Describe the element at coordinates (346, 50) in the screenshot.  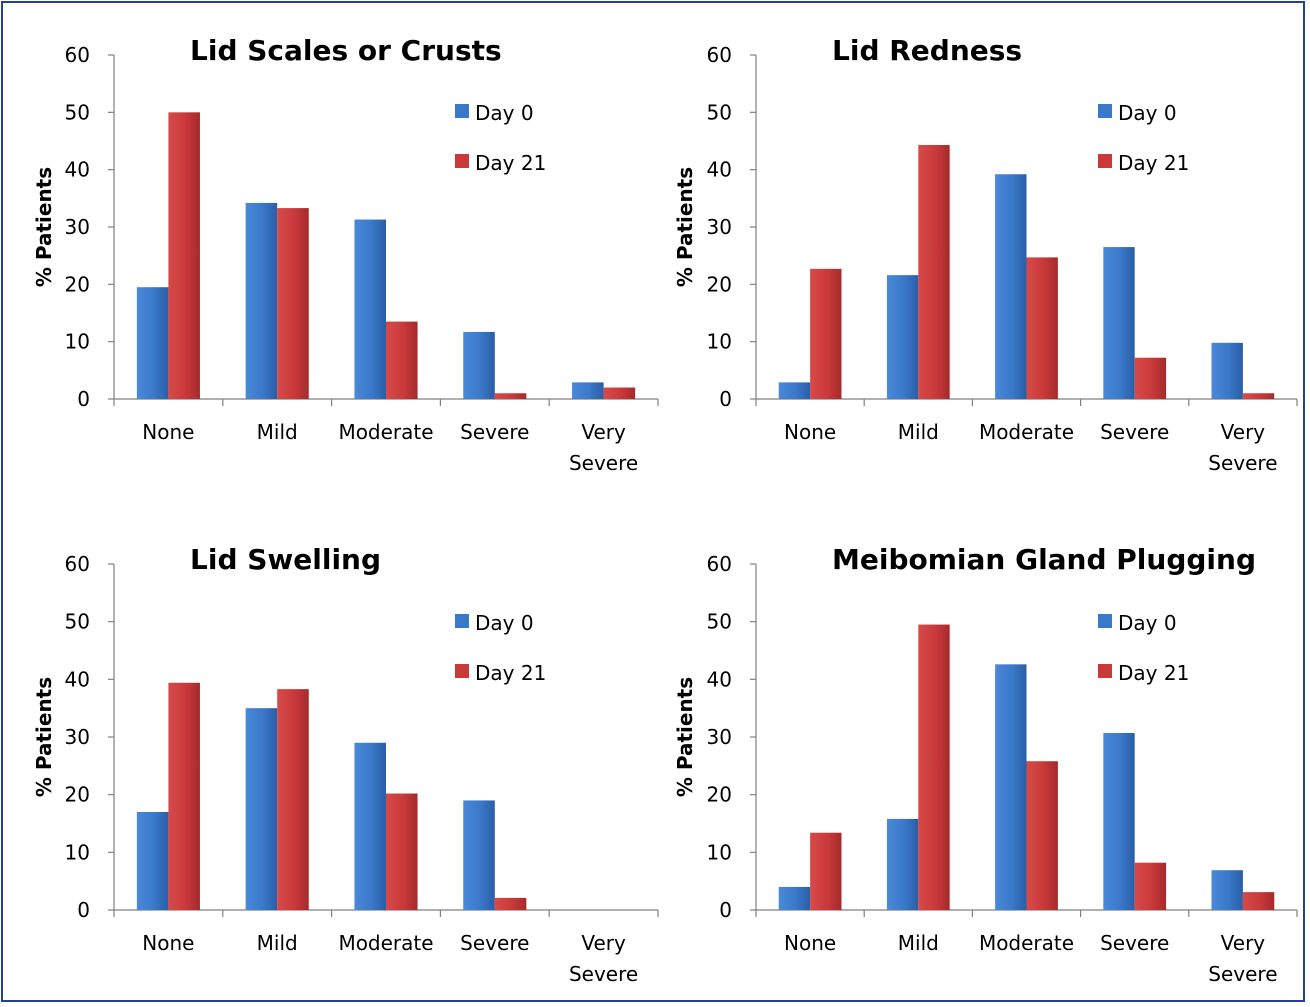
I see `chart-title: Lid Scales or Crusts` at that location.